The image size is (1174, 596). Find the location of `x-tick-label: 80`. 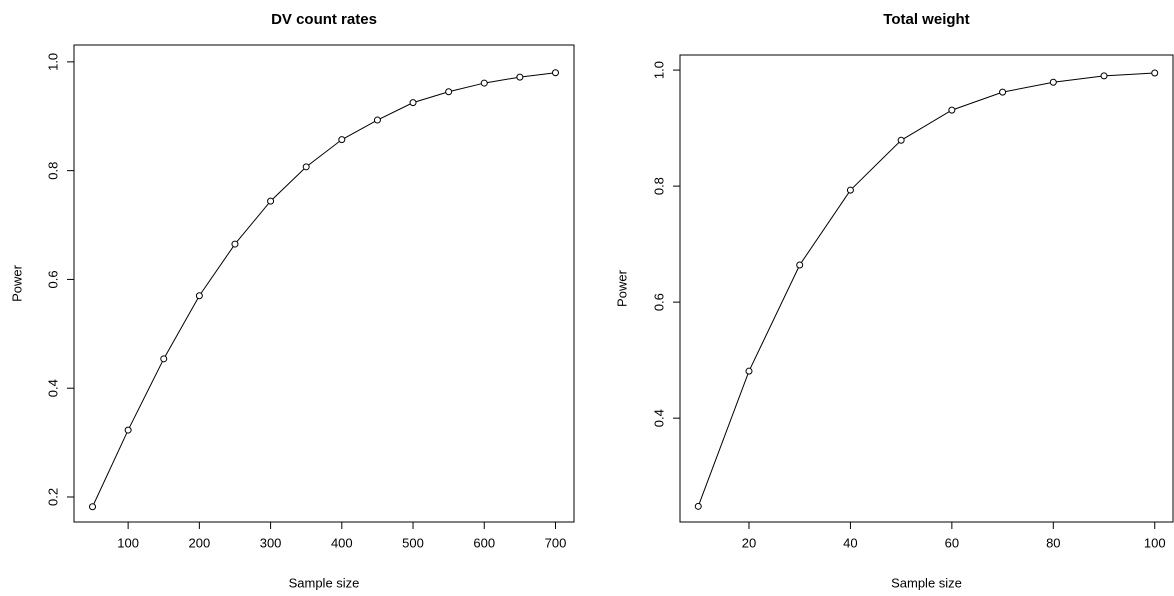

x-tick-label: 80 is located at coordinates (1053, 542).